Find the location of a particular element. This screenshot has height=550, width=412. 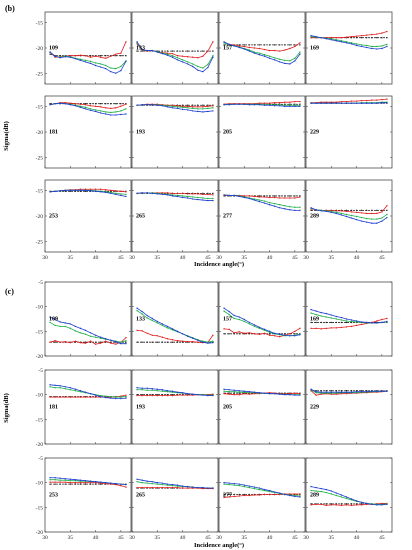

x-tick-label: 30 is located at coordinates (45, 538).